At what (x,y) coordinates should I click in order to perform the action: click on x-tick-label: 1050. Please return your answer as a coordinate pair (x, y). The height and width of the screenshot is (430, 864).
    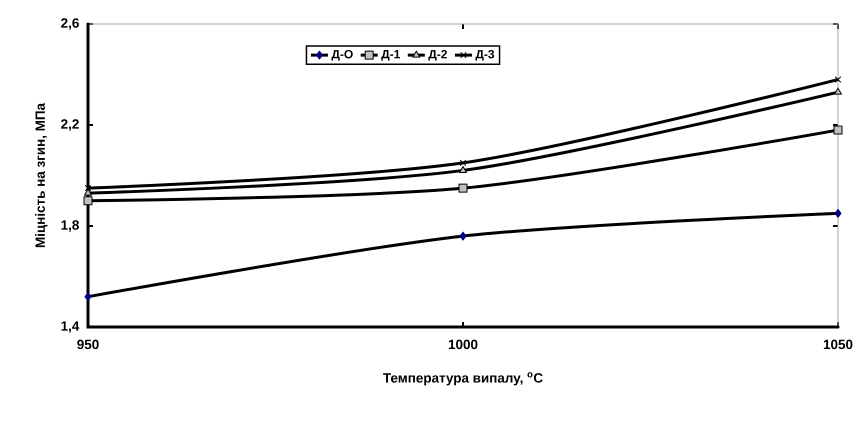
    Looking at the image, I should click on (838, 345).